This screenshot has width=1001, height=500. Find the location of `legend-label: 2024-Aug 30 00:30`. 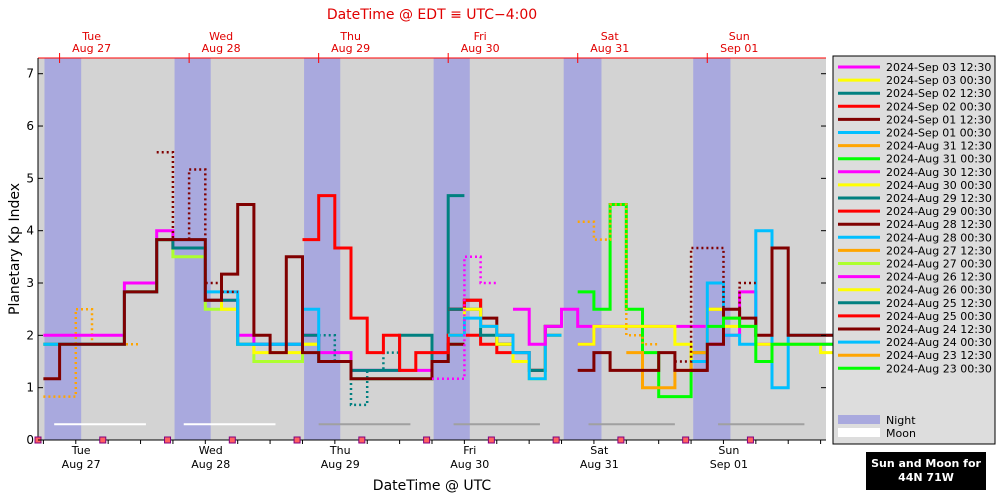

legend-label: 2024-Aug 30 00:30 is located at coordinates (939, 185).